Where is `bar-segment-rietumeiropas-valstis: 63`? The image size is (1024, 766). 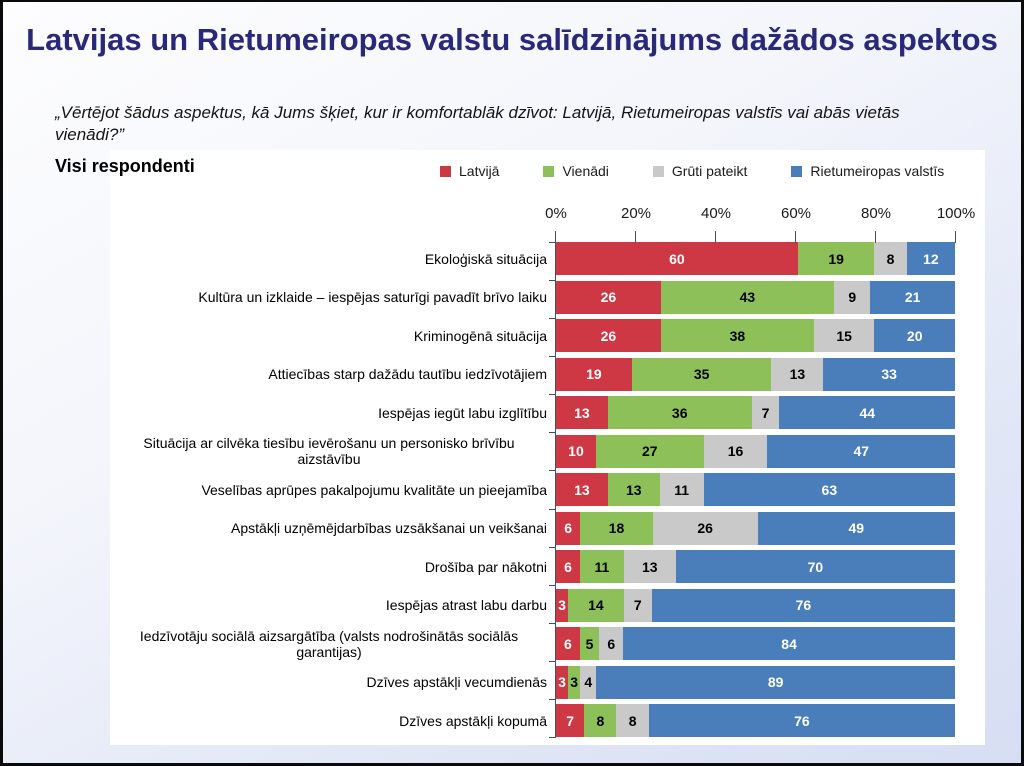
bar-segment-rietumeiropas-valstis: 63 is located at coordinates (829, 489).